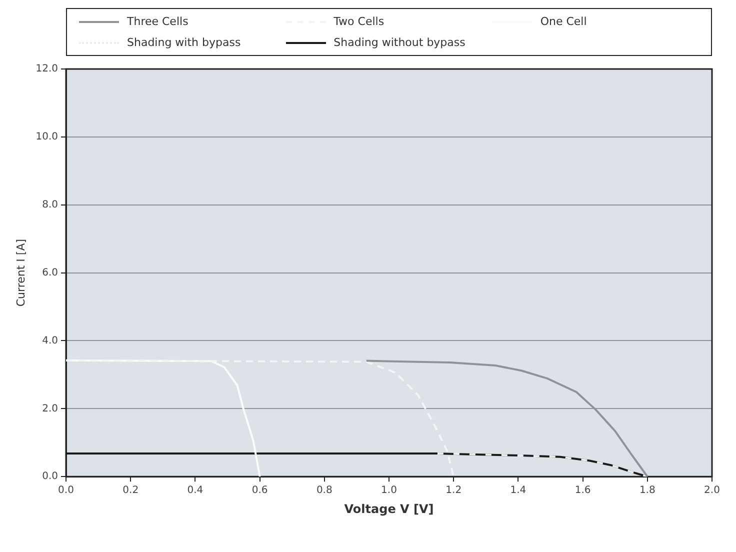 Image resolution: width=736 pixels, height=552 pixels. Describe the element at coordinates (518, 490) in the screenshot. I see `x-tick-label: 1.4` at that location.